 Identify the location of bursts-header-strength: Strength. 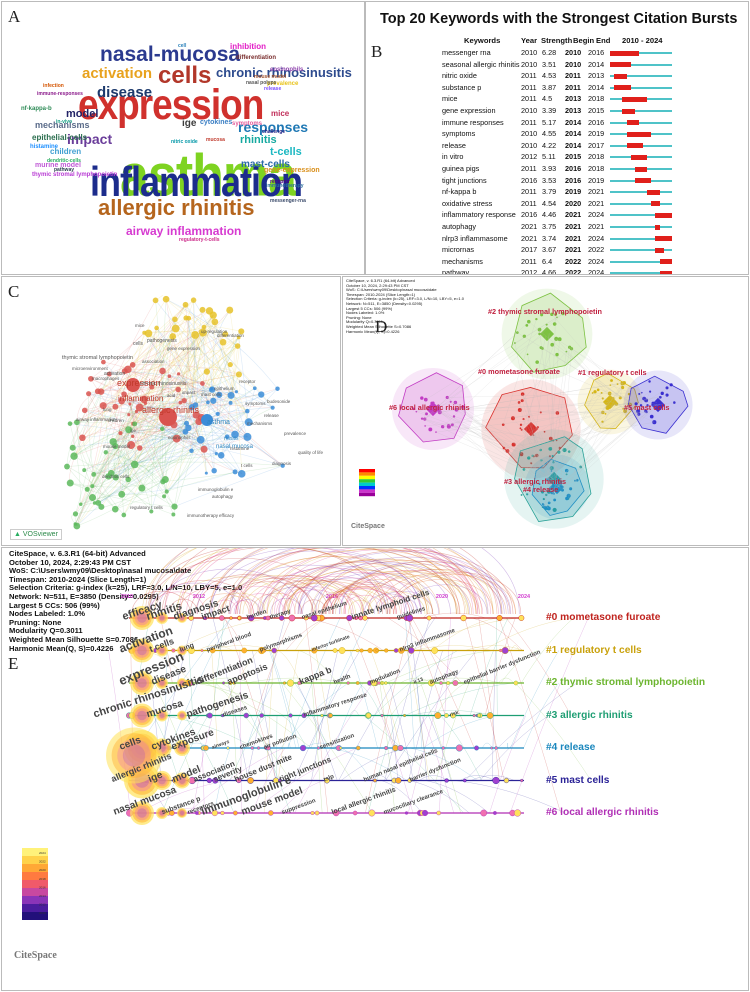
(557, 40).